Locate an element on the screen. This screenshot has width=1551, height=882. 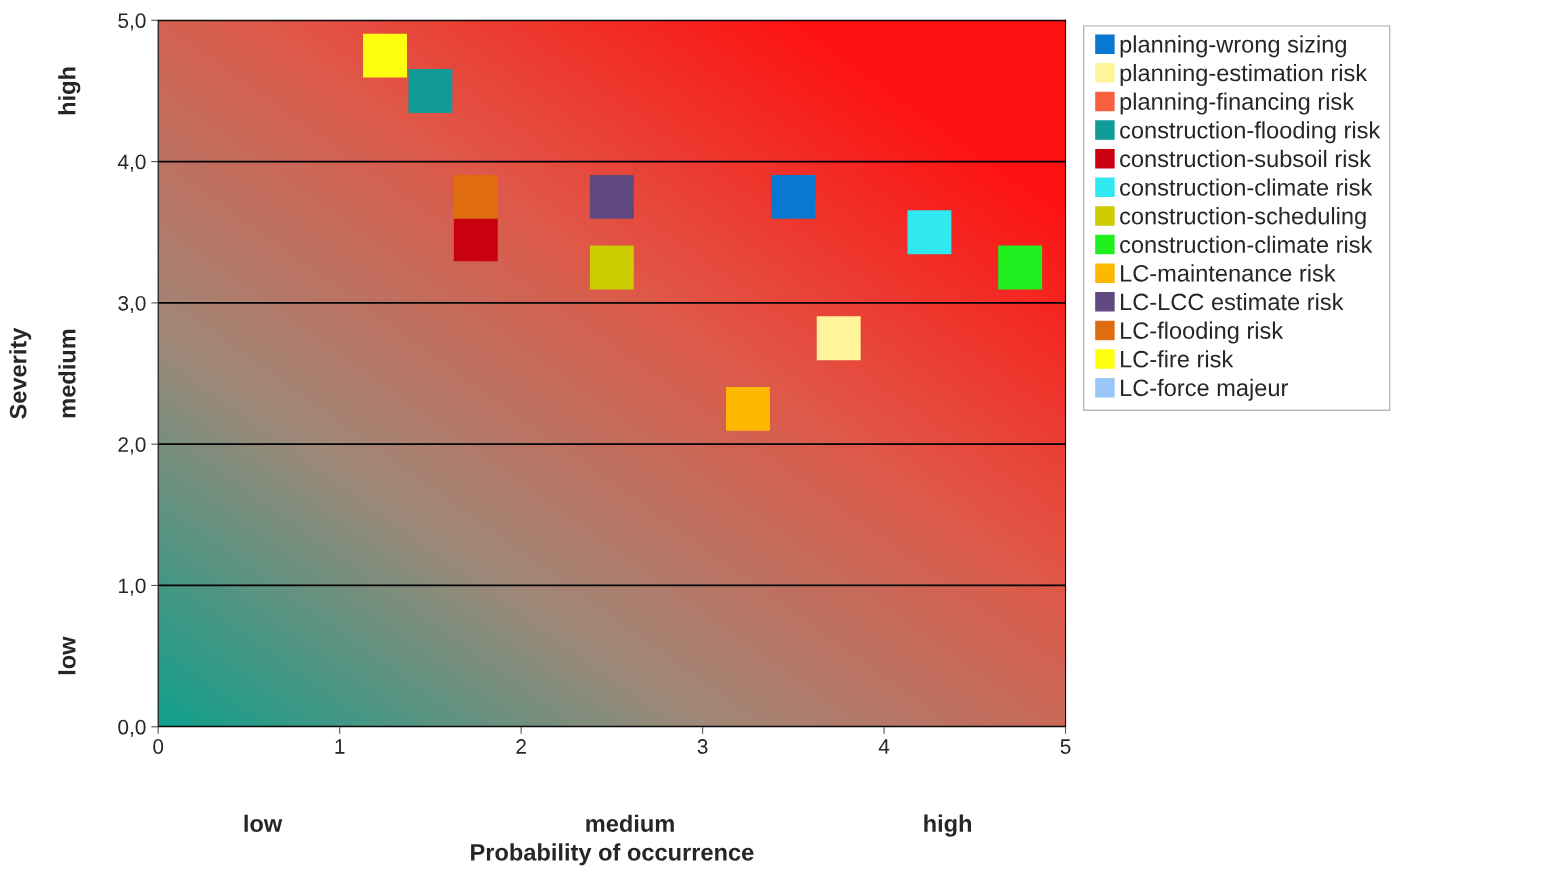
y-tick-label: 3,0 is located at coordinates (132, 304).